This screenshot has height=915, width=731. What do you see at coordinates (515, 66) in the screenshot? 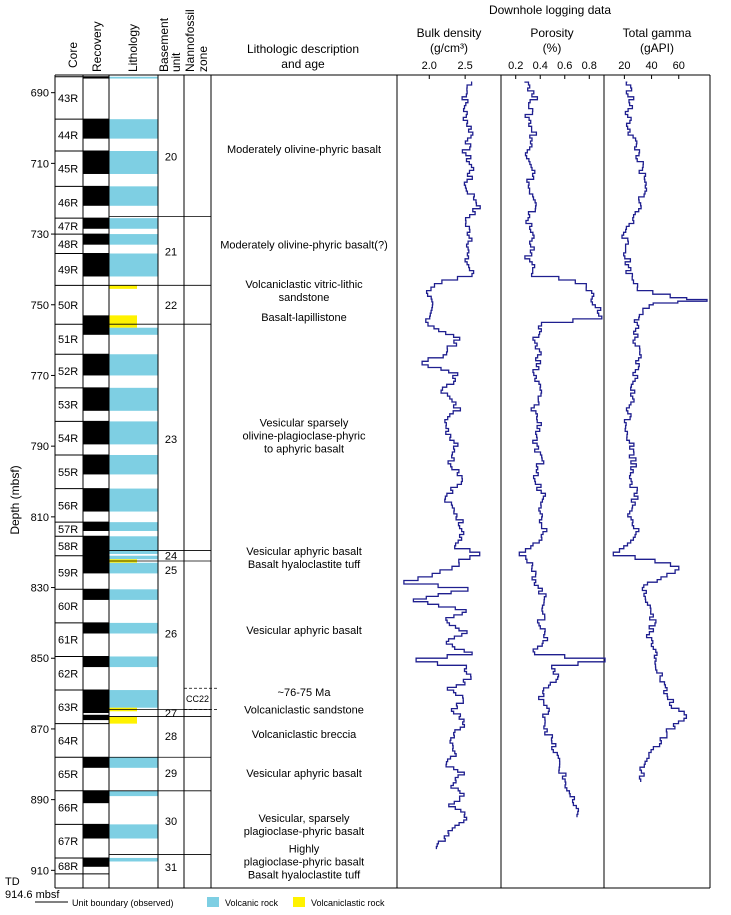
I see `porosity-tick-label: 0.2` at bounding box center [515, 66].